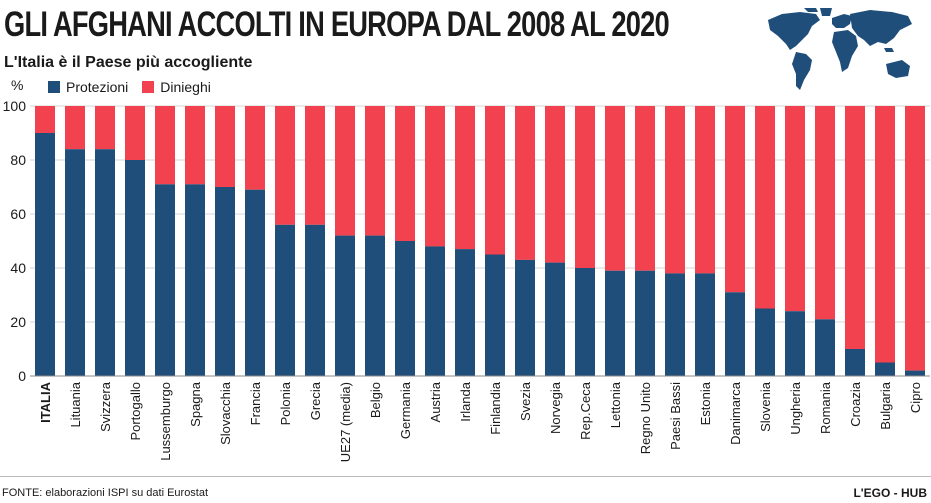 This screenshot has width=931, height=503. I want to click on x-tick-label: Lituania, so click(75, 404).